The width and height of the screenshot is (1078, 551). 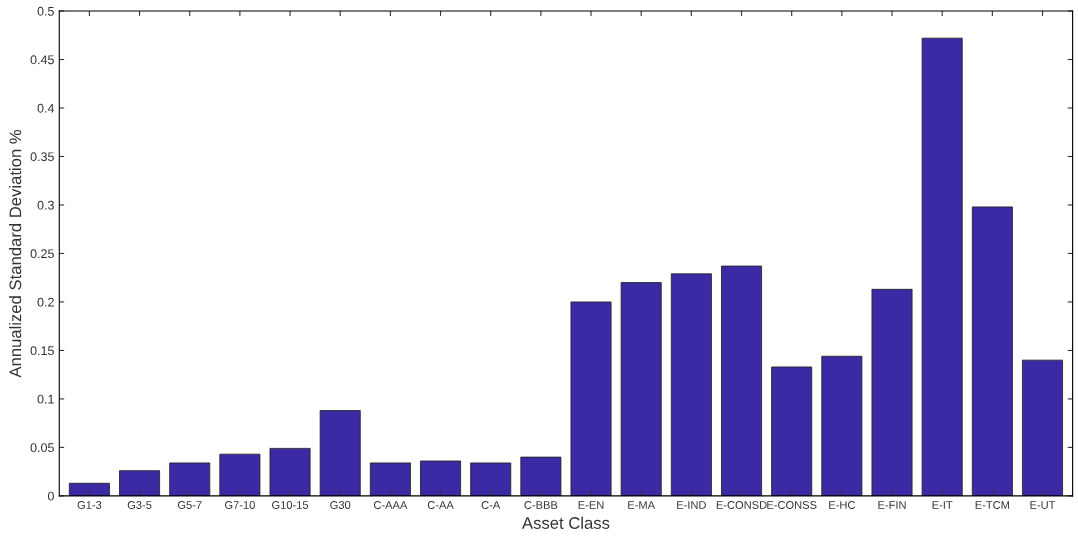 What do you see at coordinates (440, 505) in the screenshot?
I see `x-tick-label: C-AA` at bounding box center [440, 505].